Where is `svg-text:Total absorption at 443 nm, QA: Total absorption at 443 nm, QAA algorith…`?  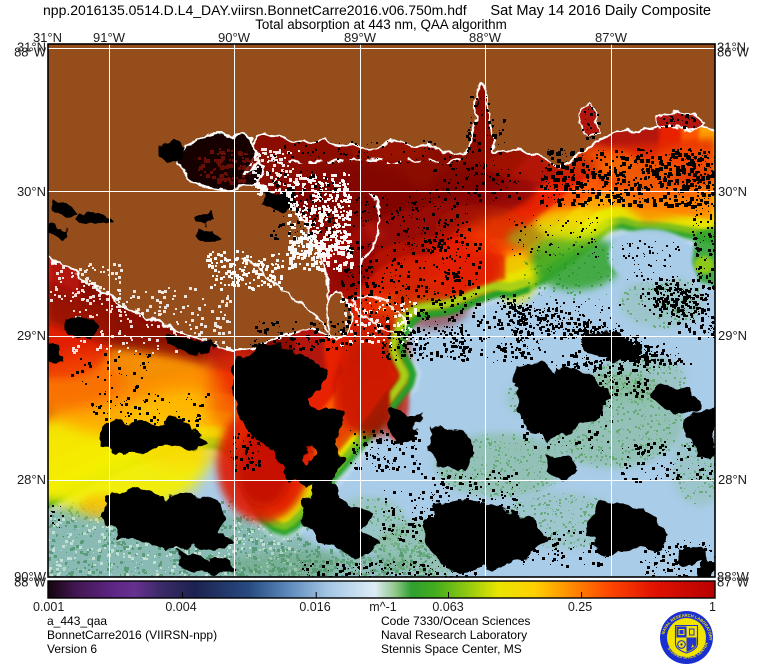
svg-text:Total absorption at 443 nm, QA: Total absorption at 443 nm, QAA algorith… is located at coordinates (381, 24).